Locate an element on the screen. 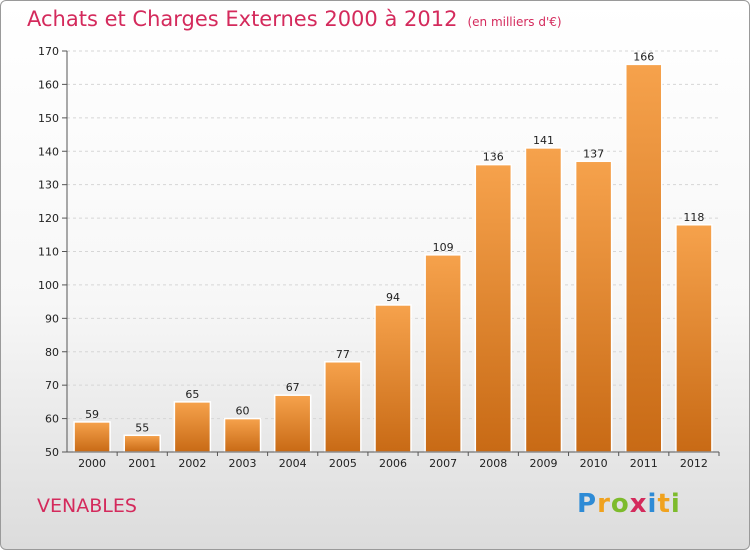  bar-value-label: 109 is located at coordinates (443, 247).